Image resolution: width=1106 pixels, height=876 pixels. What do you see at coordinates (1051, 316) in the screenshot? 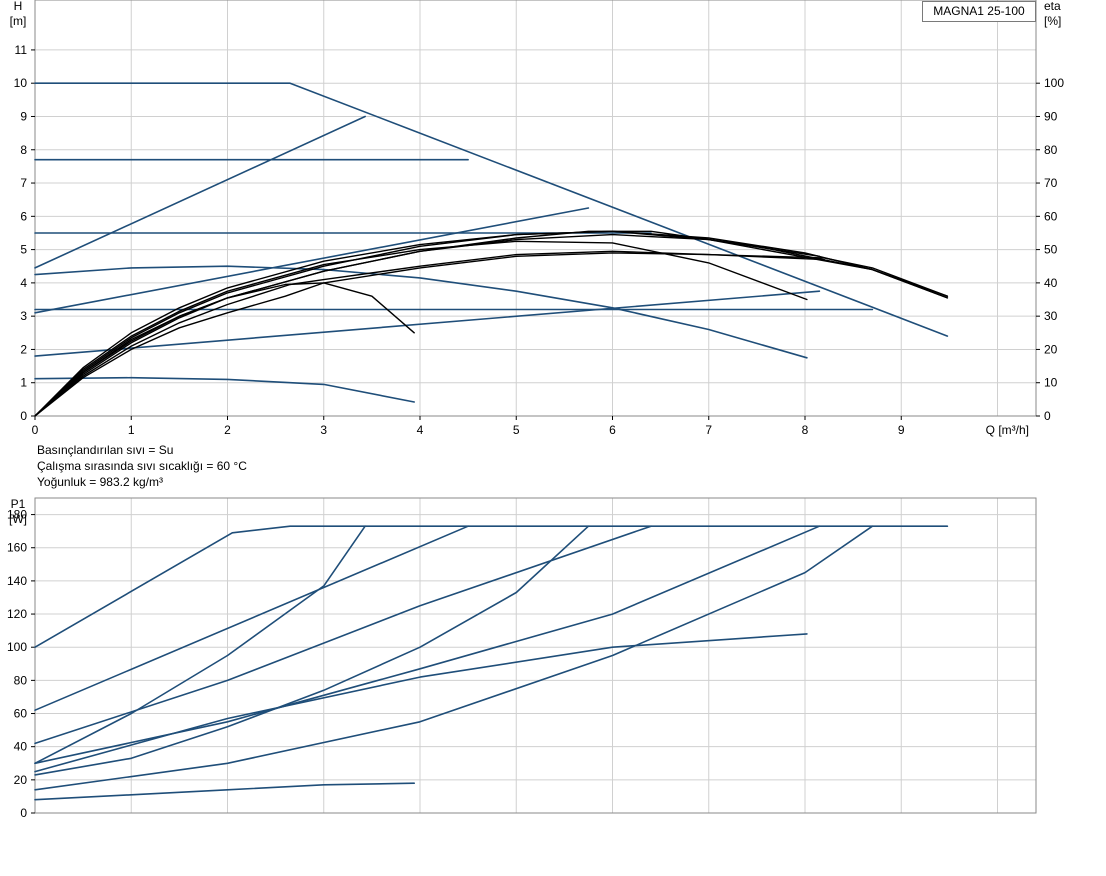
I see `y2-tick-label: 30` at bounding box center [1051, 316].